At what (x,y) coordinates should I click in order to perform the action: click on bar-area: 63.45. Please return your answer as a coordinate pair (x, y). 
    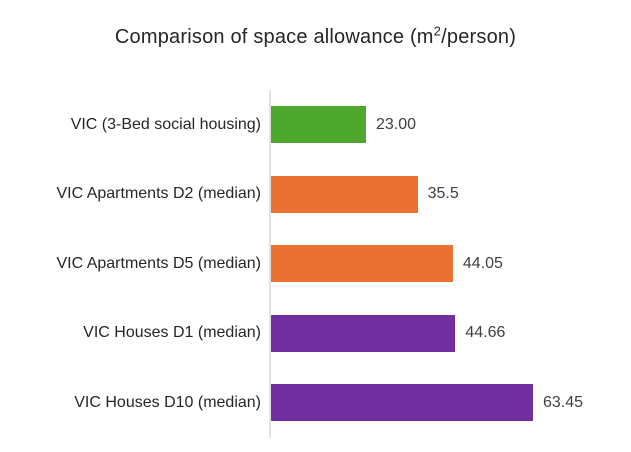
    Looking at the image, I should click on (451, 403).